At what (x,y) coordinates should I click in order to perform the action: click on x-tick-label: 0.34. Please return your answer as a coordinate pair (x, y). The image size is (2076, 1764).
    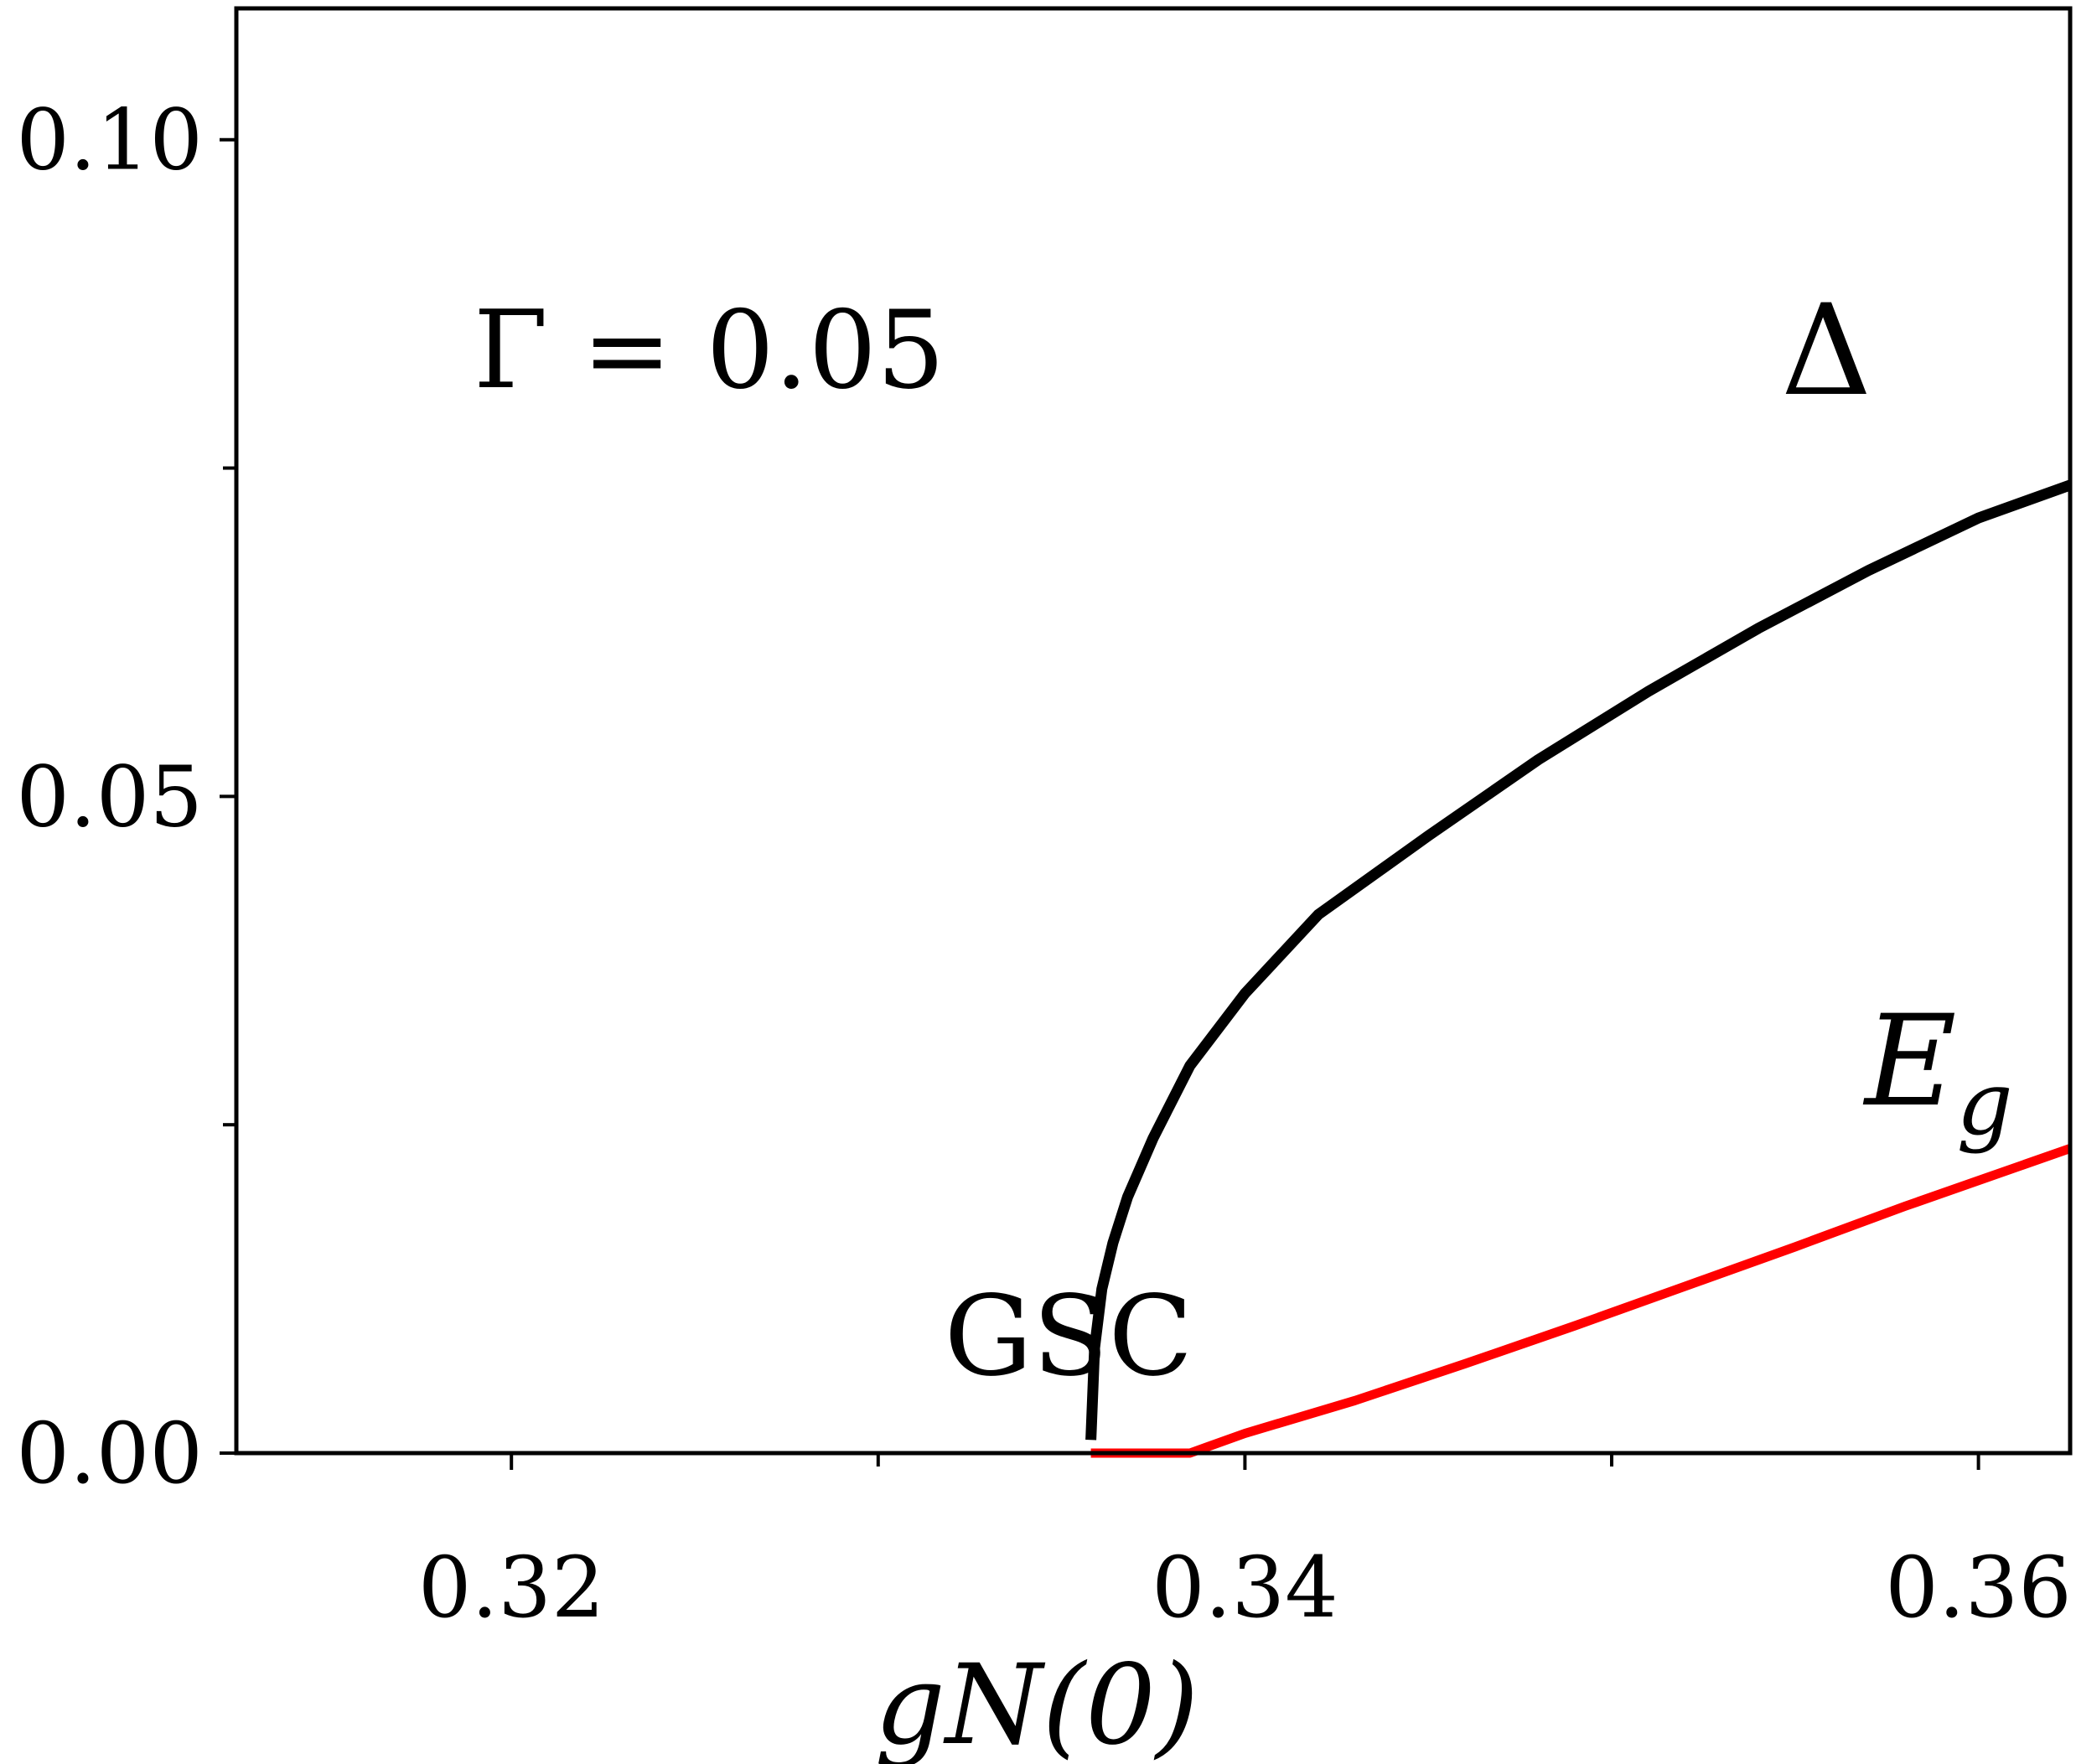
    Looking at the image, I should click on (1245, 1588).